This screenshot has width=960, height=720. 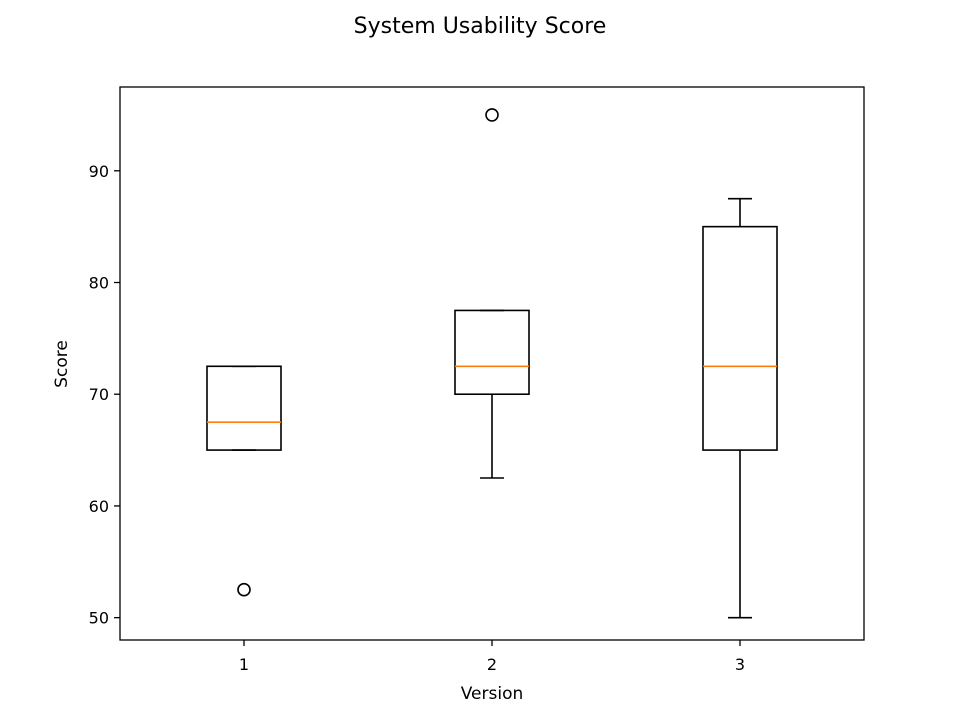 I want to click on x-tick-label: 1, so click(x=244, y=664).